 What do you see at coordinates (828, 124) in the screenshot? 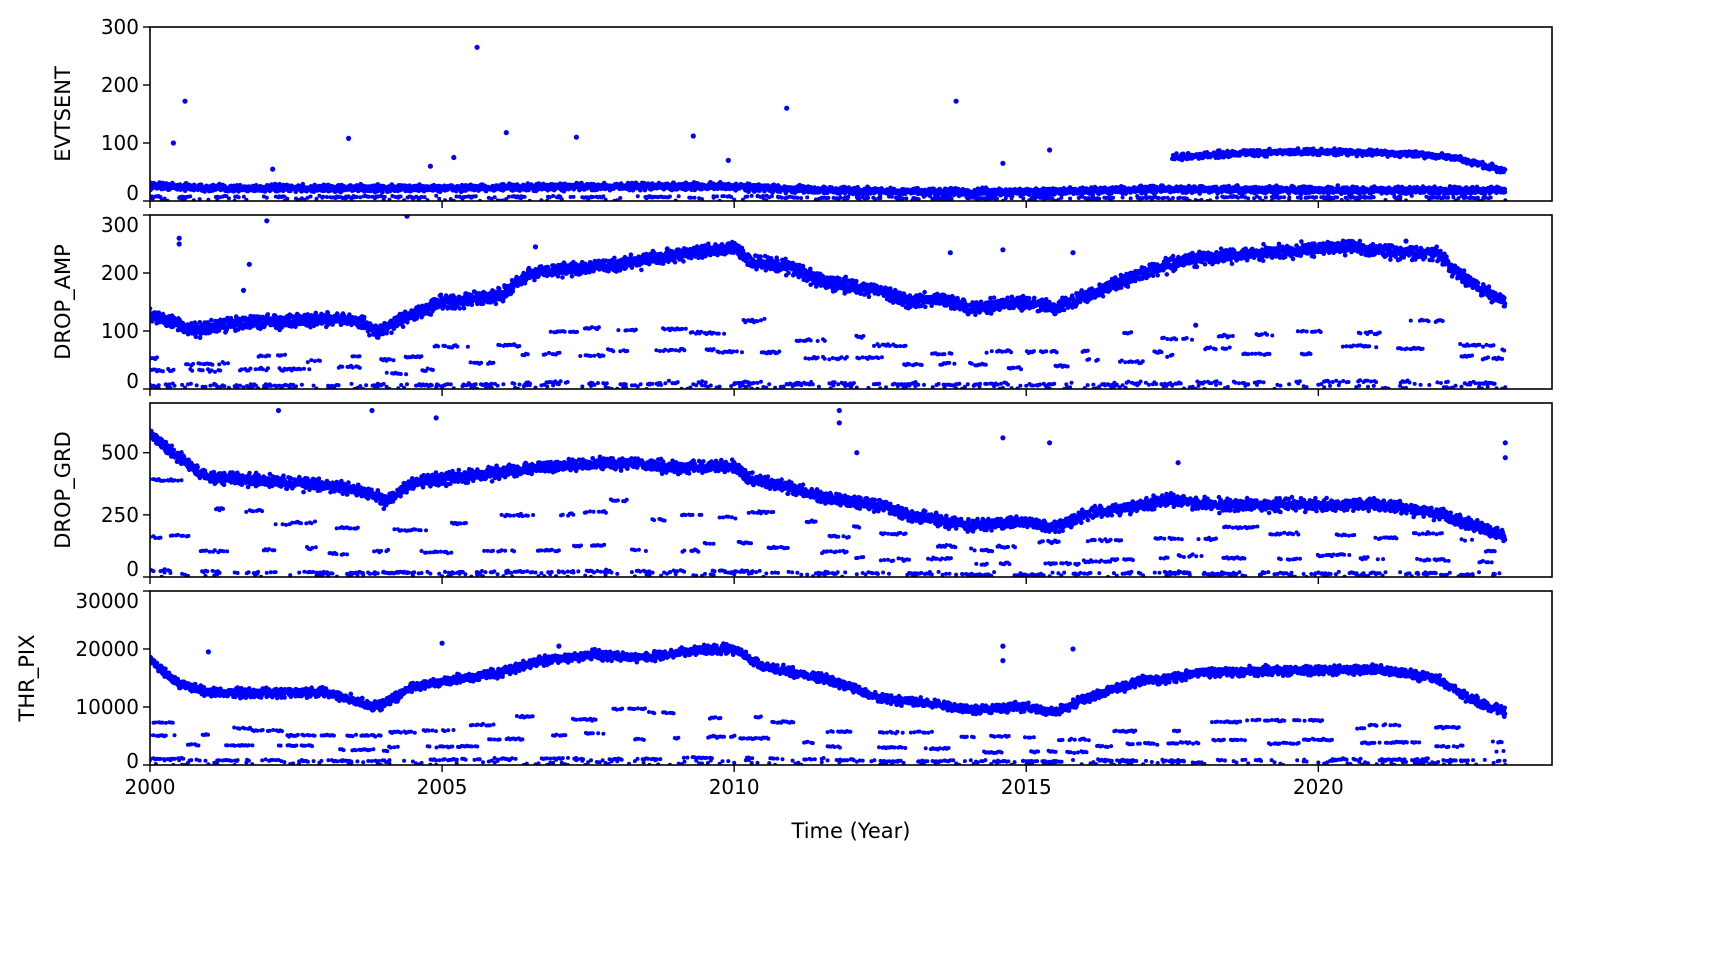
I see `data-points` at bounding box center [828, 124].